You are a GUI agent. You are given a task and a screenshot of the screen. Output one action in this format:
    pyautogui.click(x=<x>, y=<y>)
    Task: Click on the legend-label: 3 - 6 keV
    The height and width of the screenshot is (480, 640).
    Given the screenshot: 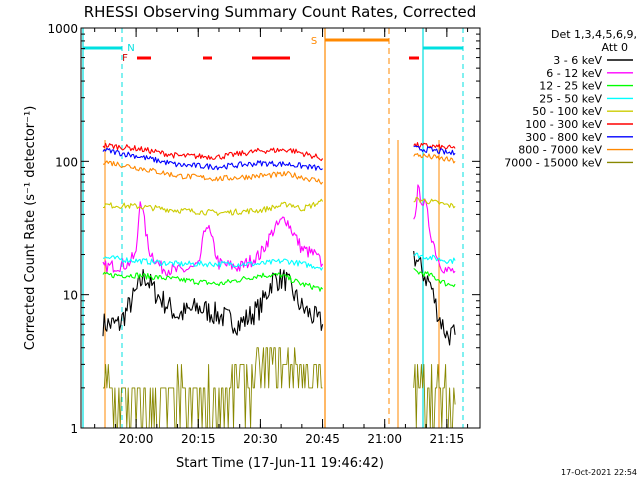 What is the action you would take?
    pyautogui.click(x=577, y=60)
    